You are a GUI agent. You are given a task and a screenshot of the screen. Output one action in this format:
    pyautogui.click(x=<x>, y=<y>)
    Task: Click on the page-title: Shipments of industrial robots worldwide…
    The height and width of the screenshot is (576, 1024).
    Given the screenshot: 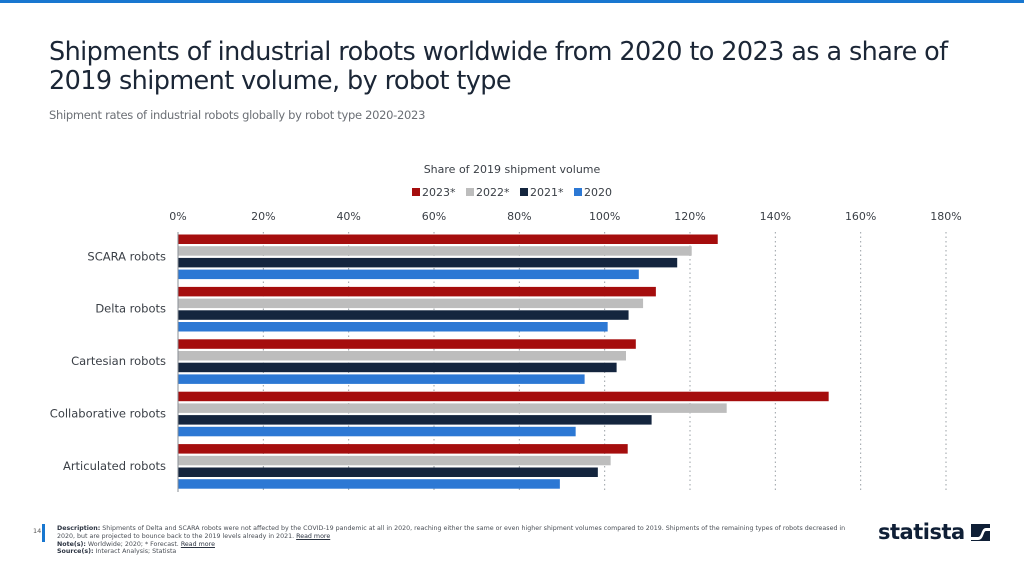 What is the action you would take?
    pyautogui.click(x=498, y=66)
    